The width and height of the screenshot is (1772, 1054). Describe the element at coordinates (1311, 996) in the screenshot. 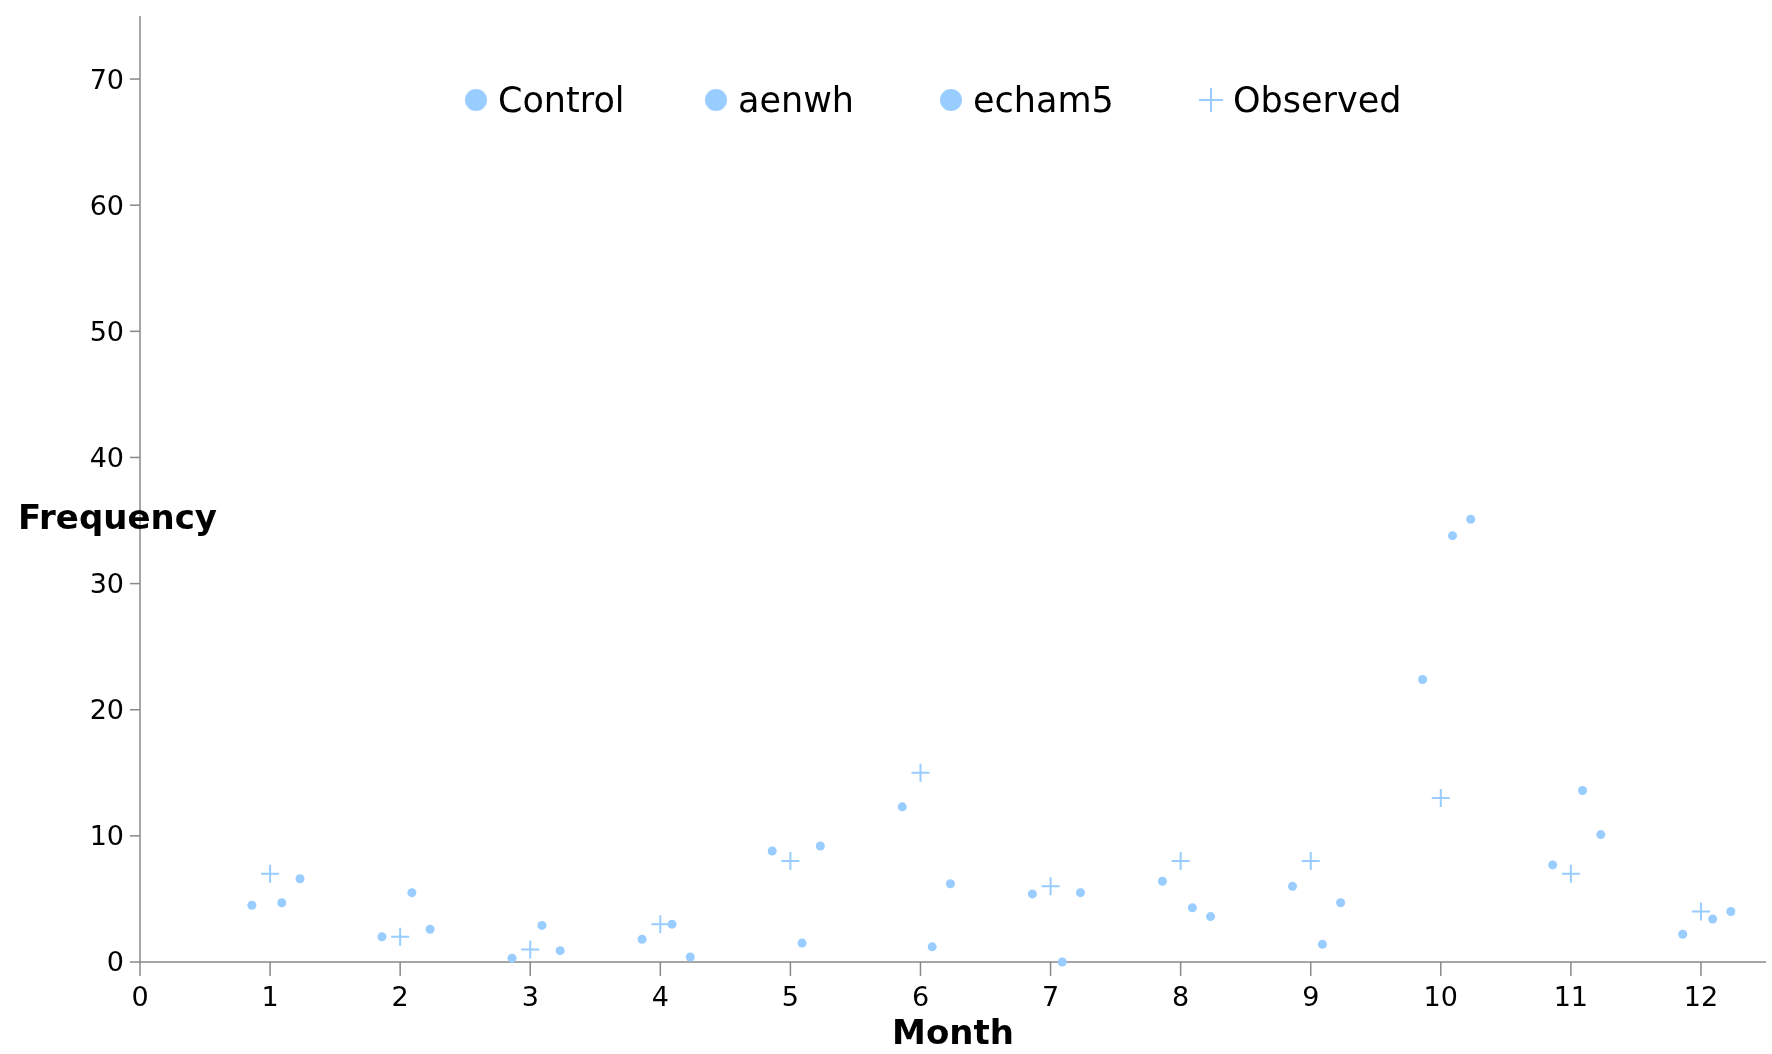

I see `x-tick-label: 9` at that location.